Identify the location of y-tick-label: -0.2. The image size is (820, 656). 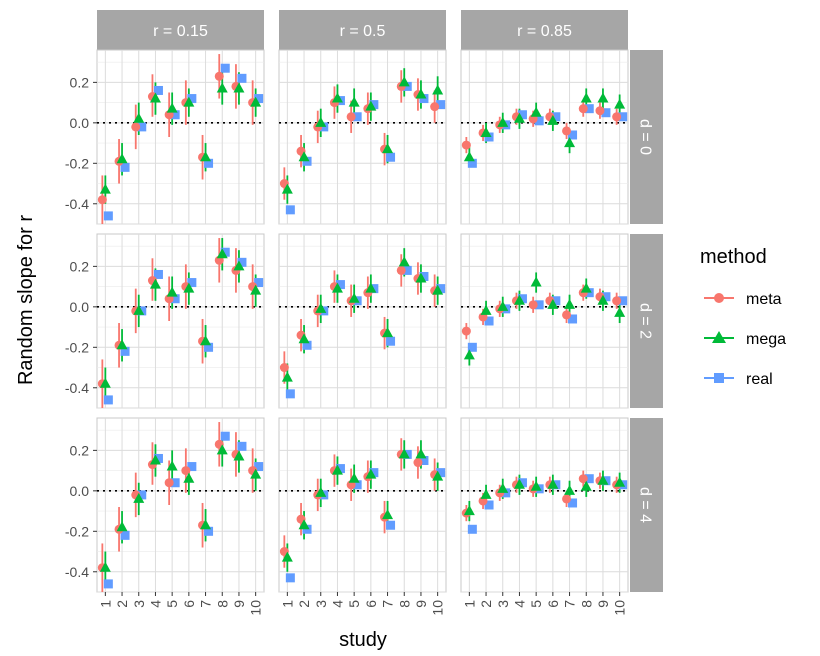
(77, 347).